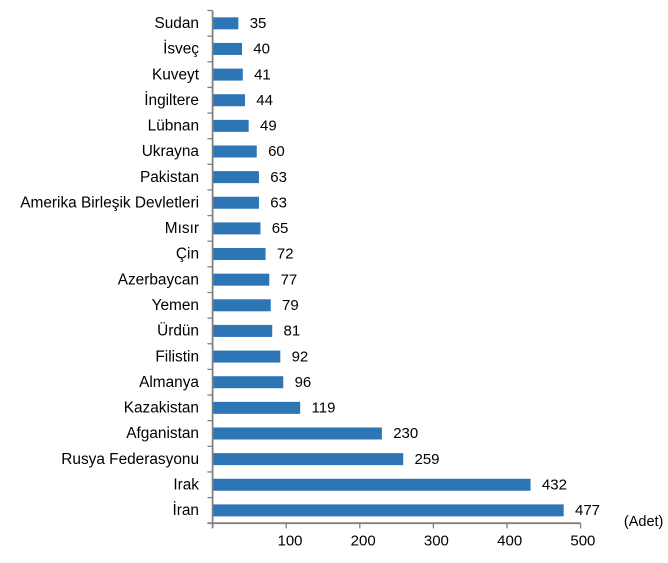 This screenshot has width=668, height=563. What do you see at coordinates (181, 49) in the screenshot?
I see `svg-text: İsveç` at bounding box center [181, 49].